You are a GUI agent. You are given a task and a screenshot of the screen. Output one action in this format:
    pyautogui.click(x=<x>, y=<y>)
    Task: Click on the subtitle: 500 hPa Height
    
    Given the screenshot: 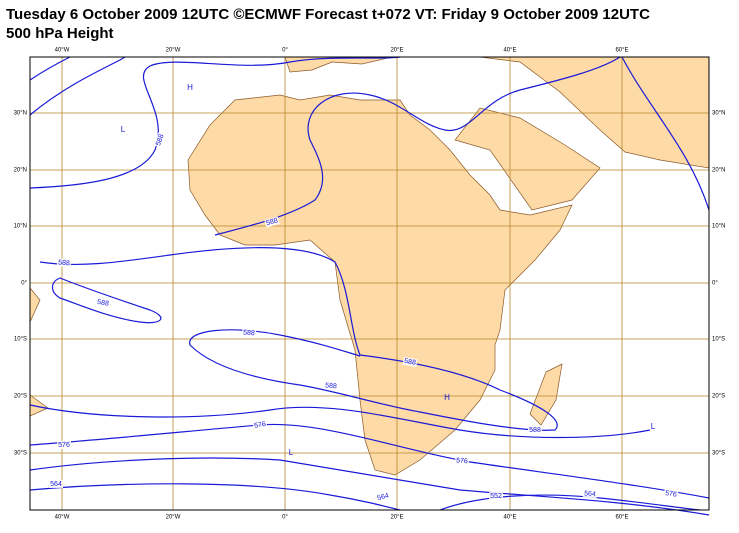 What is the action you would take?
    pyautogui.click(x=60, y=33)
    